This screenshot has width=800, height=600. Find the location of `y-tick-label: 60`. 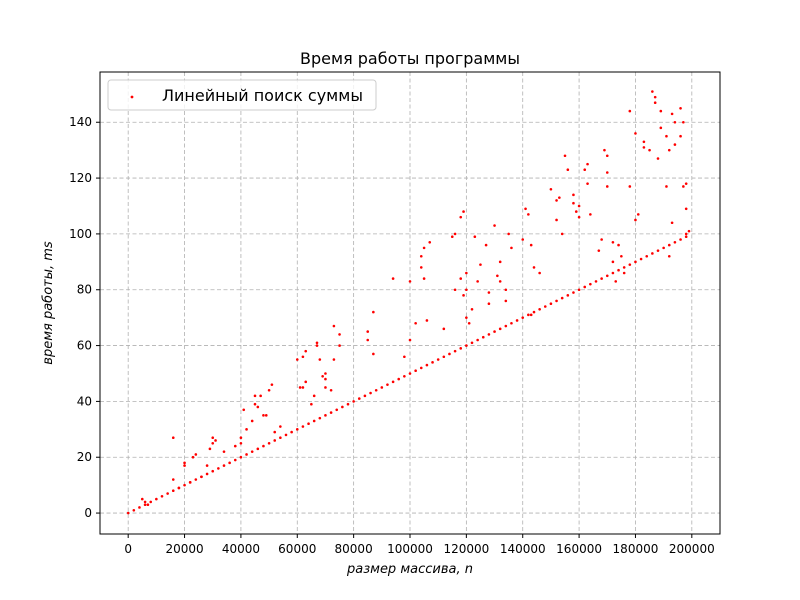

y-tick-label: 60 is located at coordinates (84, 346).